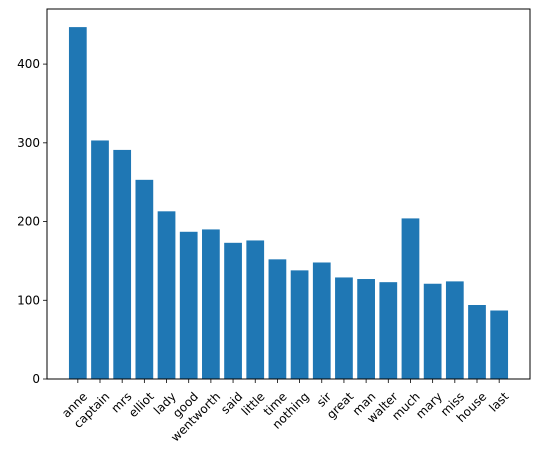 Image resolution: width=552 pixels, height=461 pixels. I want to click on bar-good, so click(188, 305).